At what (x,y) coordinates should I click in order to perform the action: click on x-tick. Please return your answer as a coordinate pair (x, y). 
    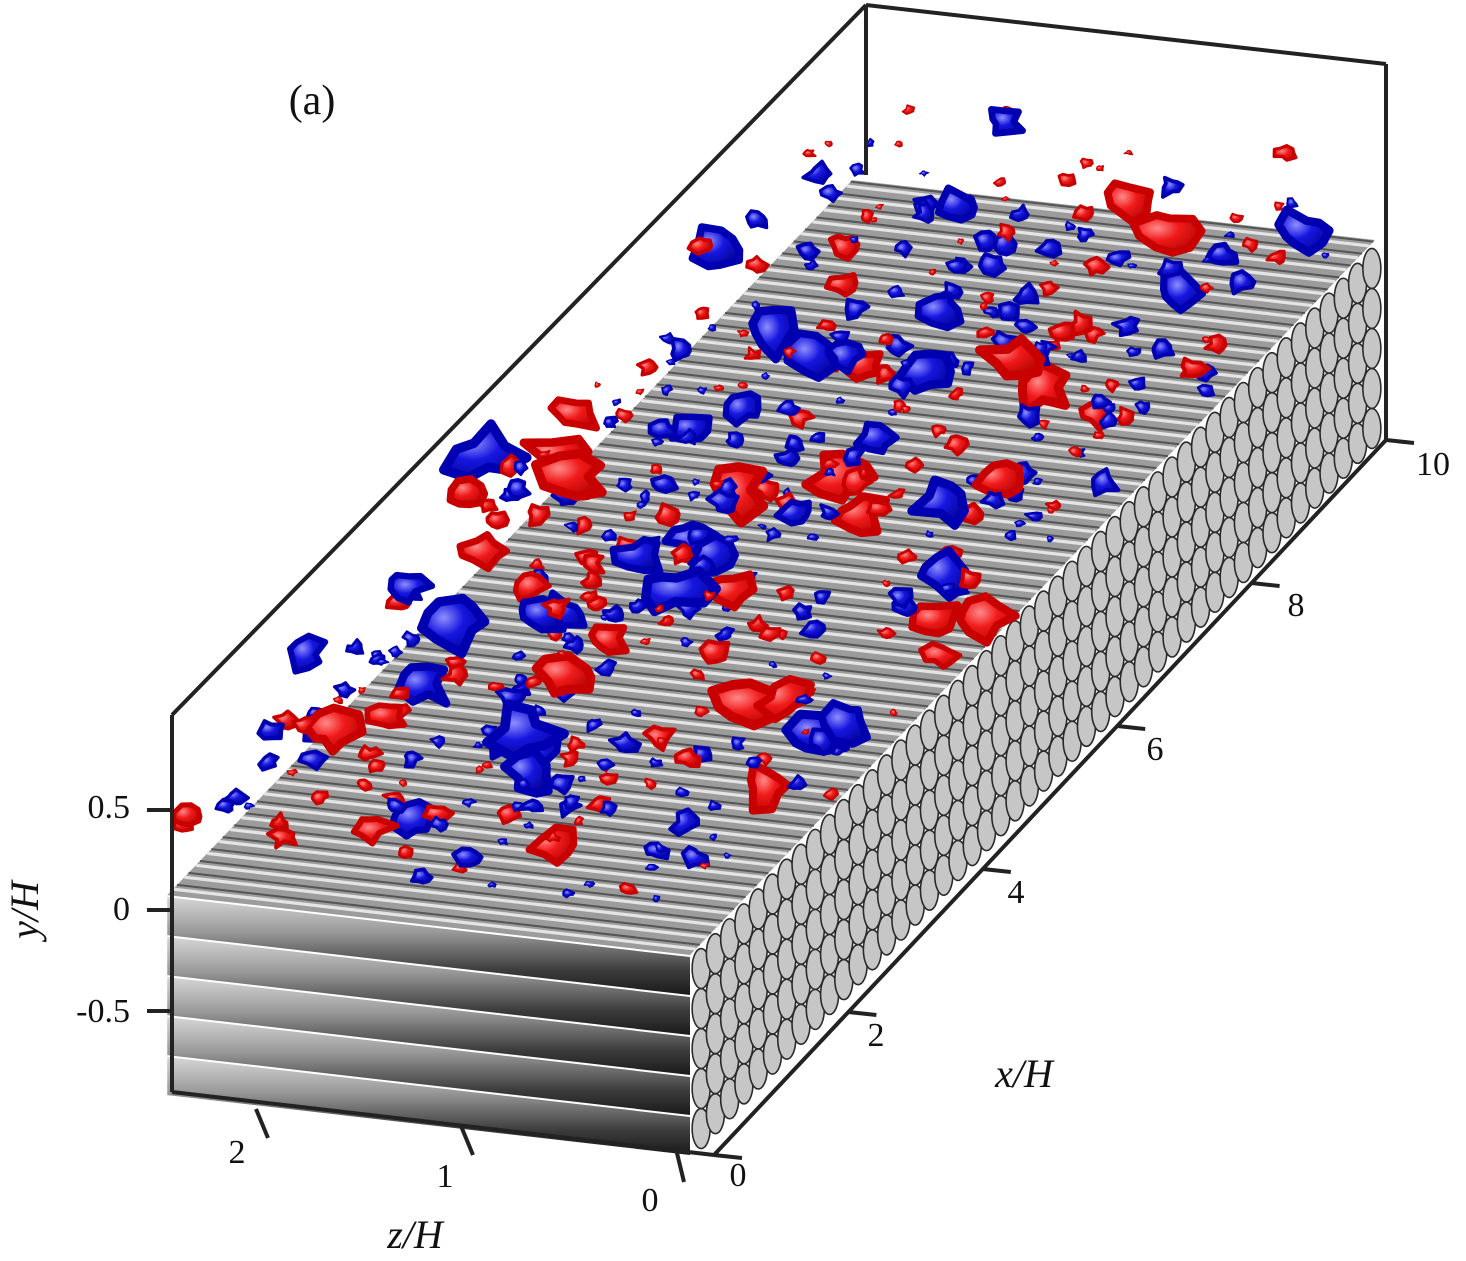
    Looking at the image, I should click on (862, 1013).